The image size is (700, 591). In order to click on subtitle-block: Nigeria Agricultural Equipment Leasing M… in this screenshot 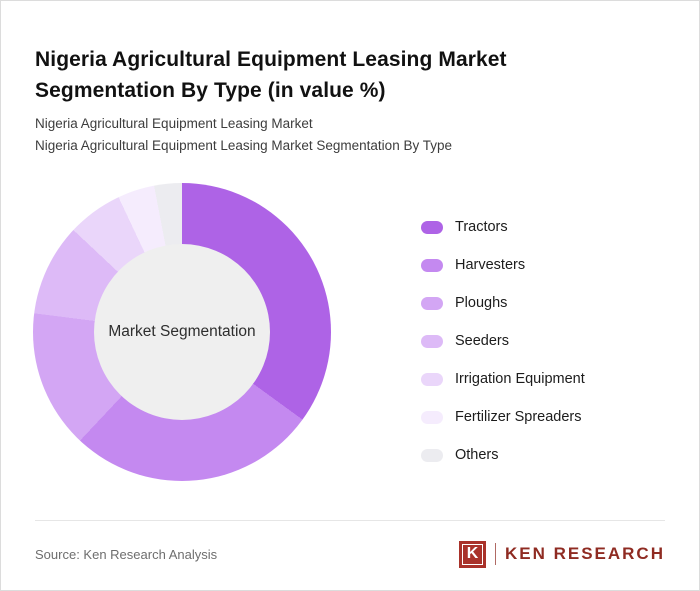, I will do `click(243, 134)`.